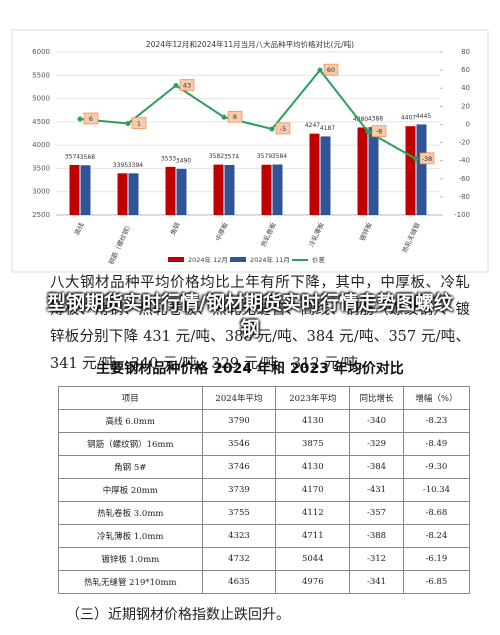  I want to click on bar-label: 3568, so click(87, 157).